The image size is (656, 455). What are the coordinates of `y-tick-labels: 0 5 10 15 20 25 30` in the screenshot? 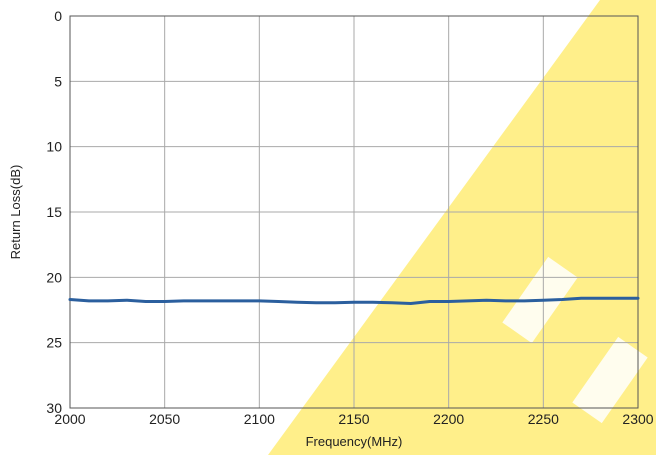 It's located at (54, 212).